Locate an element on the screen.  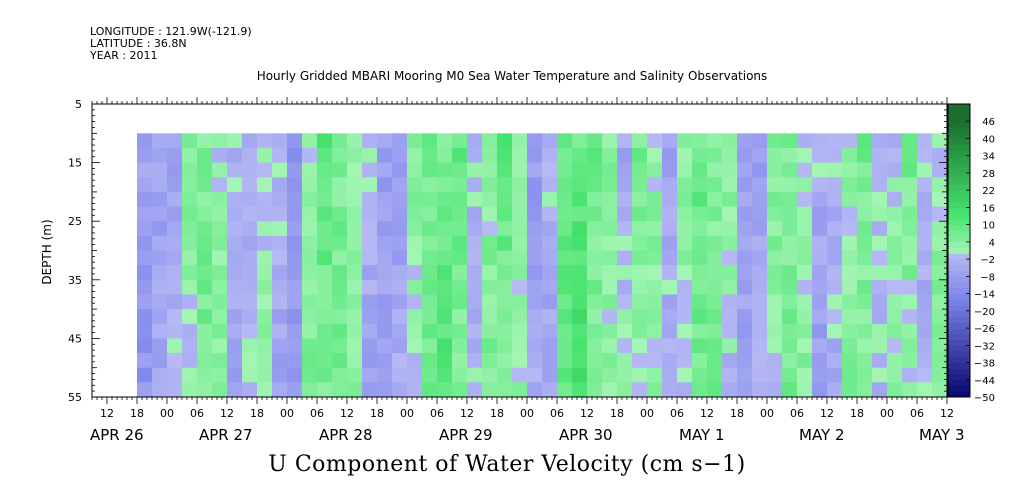
colorbar-label: −26 is located at coordinates (984, 329).